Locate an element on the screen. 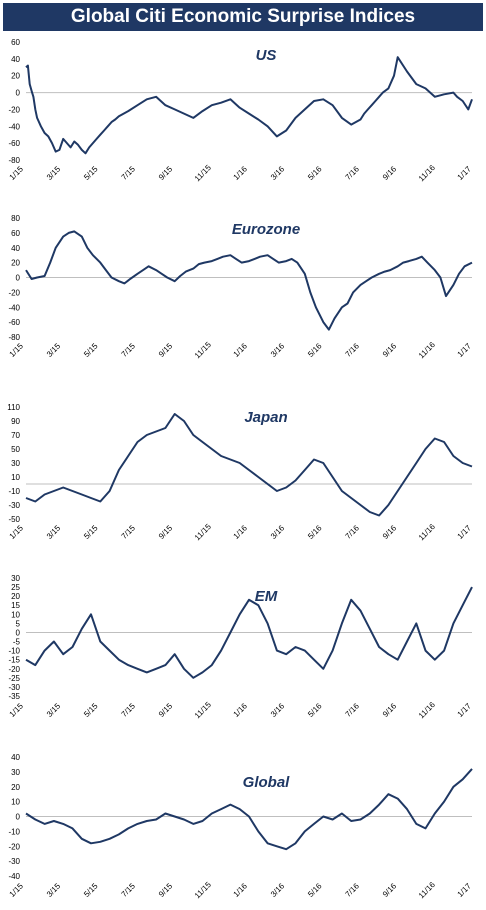  eurozone-x-tick-label: 9/15 is located at coordinates (166, 350).